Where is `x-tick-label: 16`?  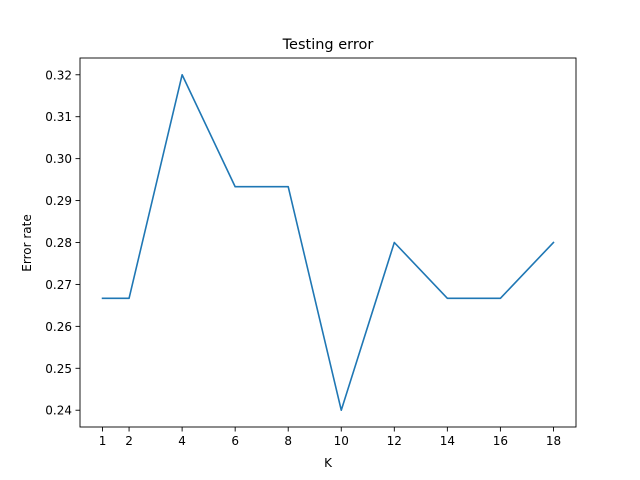
x-tick-label: 16 is located at coordinates (500, 441).